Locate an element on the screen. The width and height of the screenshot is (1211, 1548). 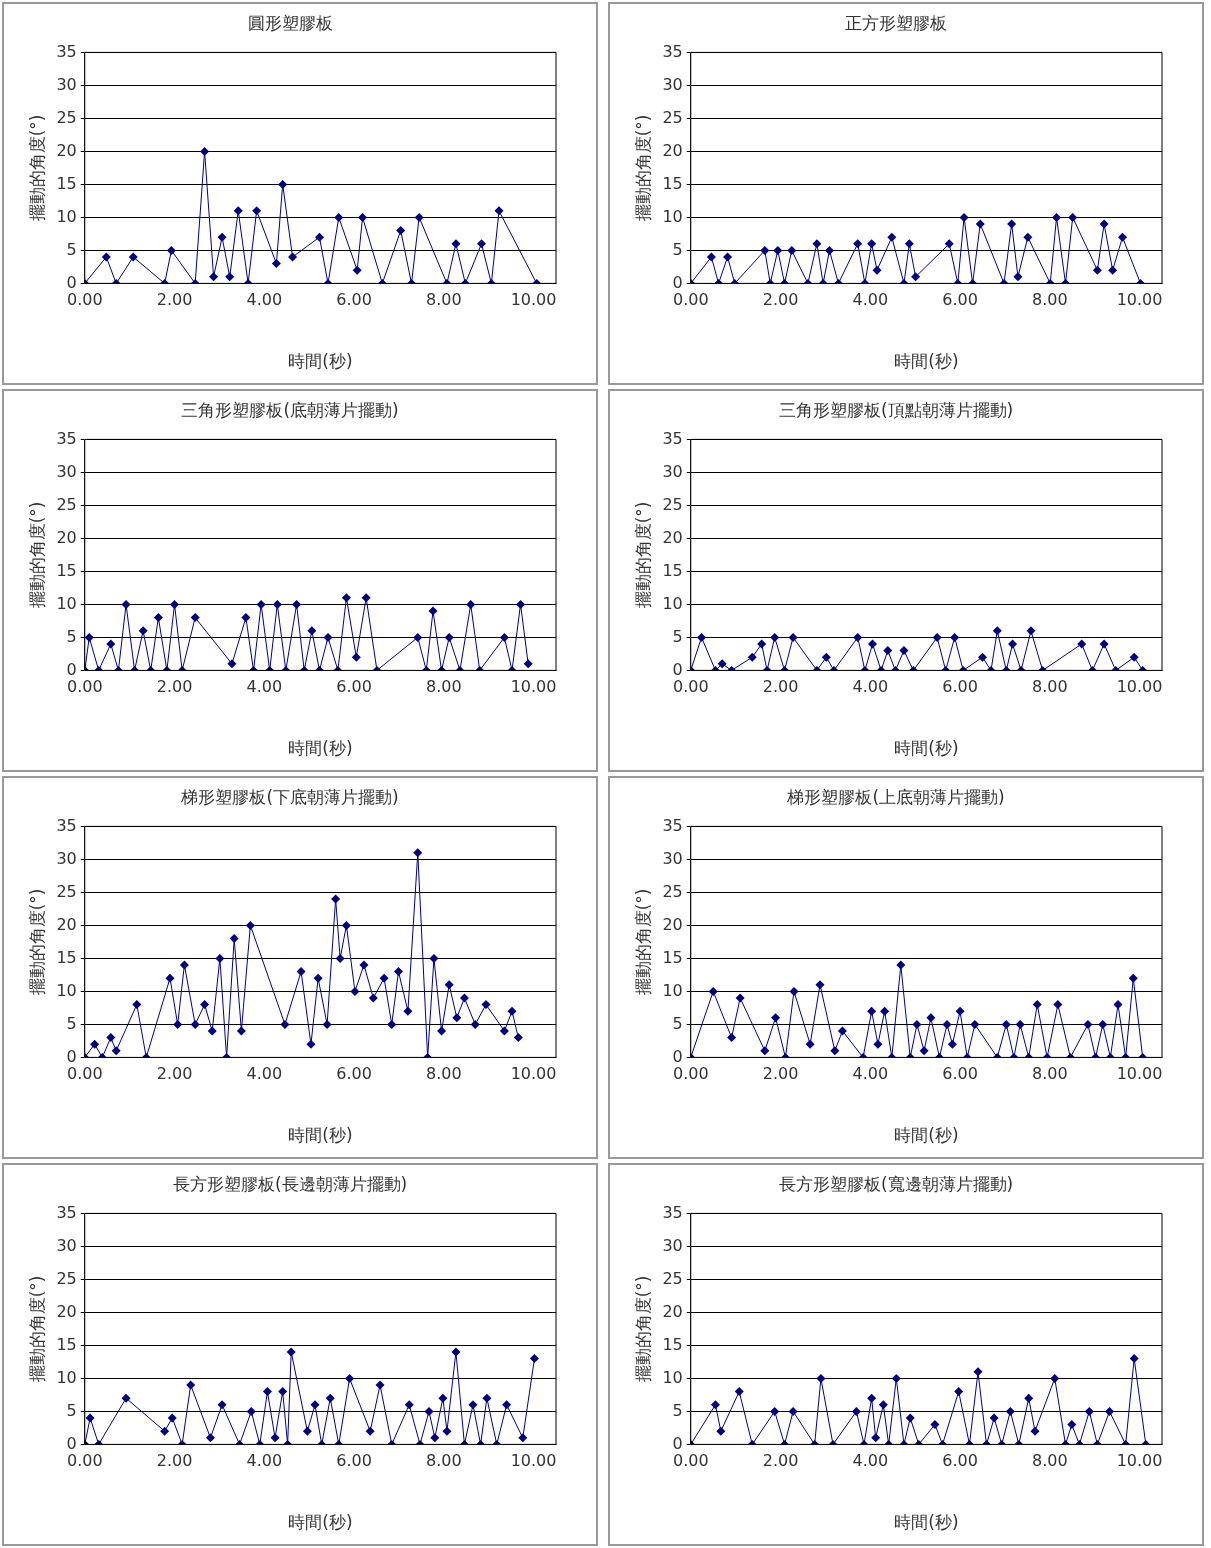
chart-title: 長方形塑膠板(寬邊朝薄片擺動) is located at coordinates (896, 1183).